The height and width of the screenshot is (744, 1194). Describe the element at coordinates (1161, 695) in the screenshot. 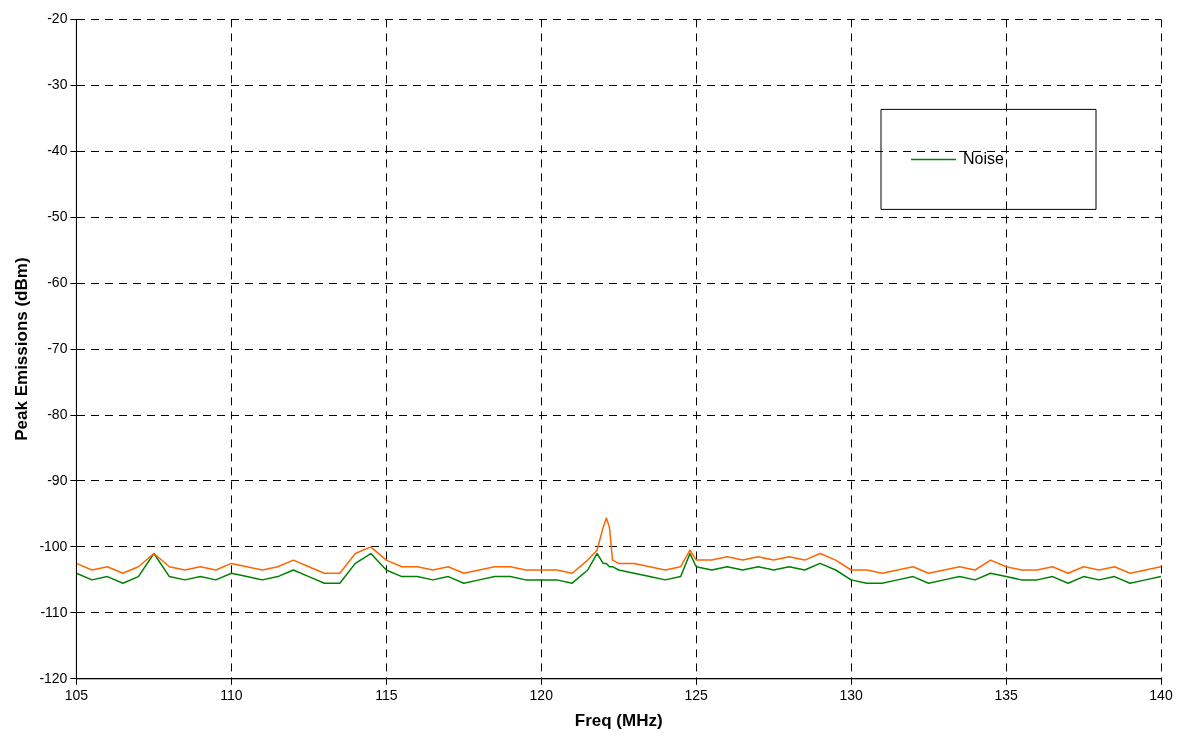

I see `x-tick-label: 140` at that location.